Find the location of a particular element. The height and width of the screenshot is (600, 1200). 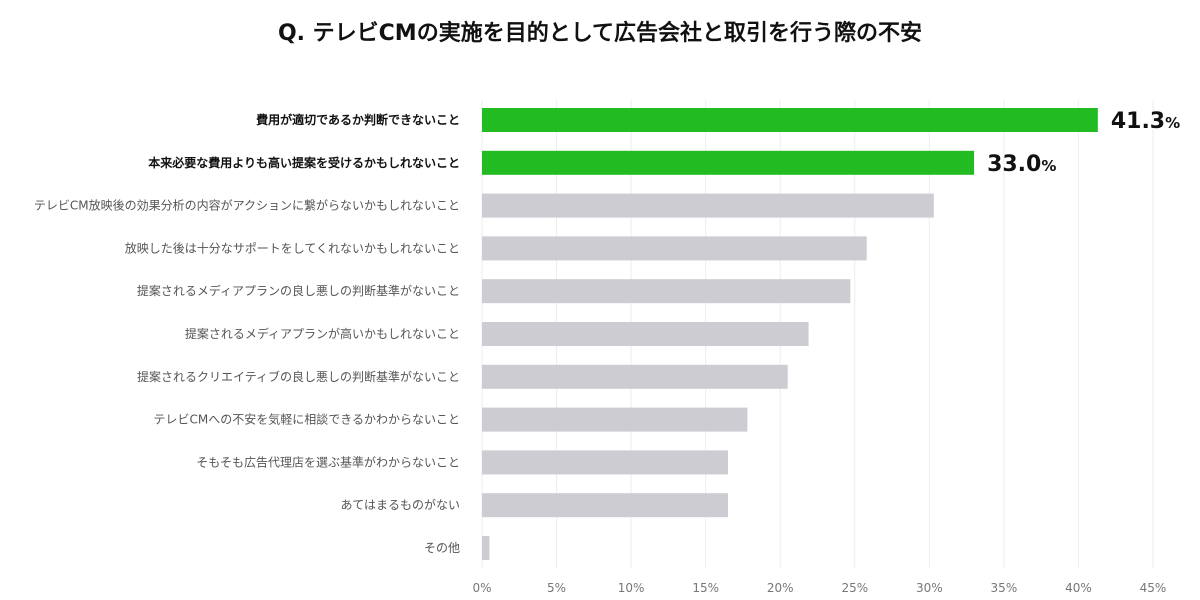

category-label: テレビCM放映後の効果分析の内容がアクションに繋がらないかもしれないこと is located at coordinates (247, 205).